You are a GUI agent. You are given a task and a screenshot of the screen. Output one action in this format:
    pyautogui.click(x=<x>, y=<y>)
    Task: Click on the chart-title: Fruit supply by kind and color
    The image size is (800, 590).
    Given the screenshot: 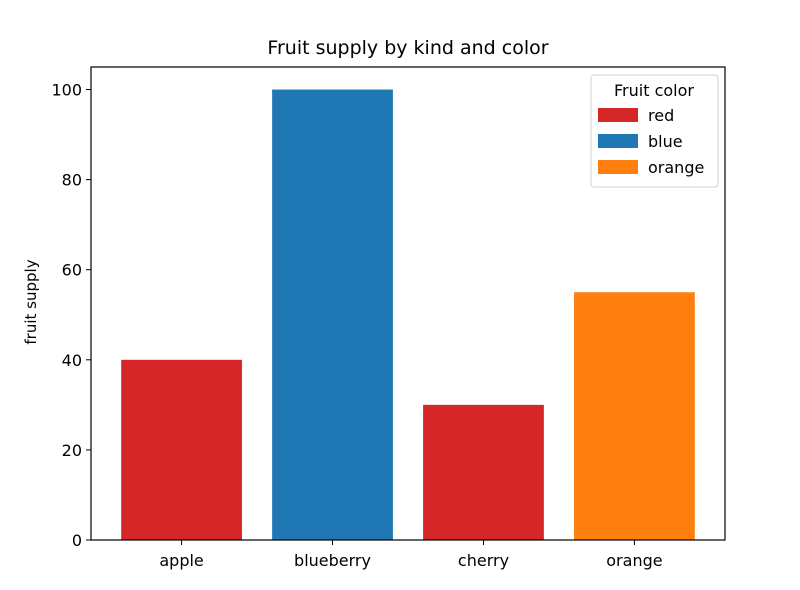 What is the action you would take?
    pyautogui.click(x=407, y=48)
    